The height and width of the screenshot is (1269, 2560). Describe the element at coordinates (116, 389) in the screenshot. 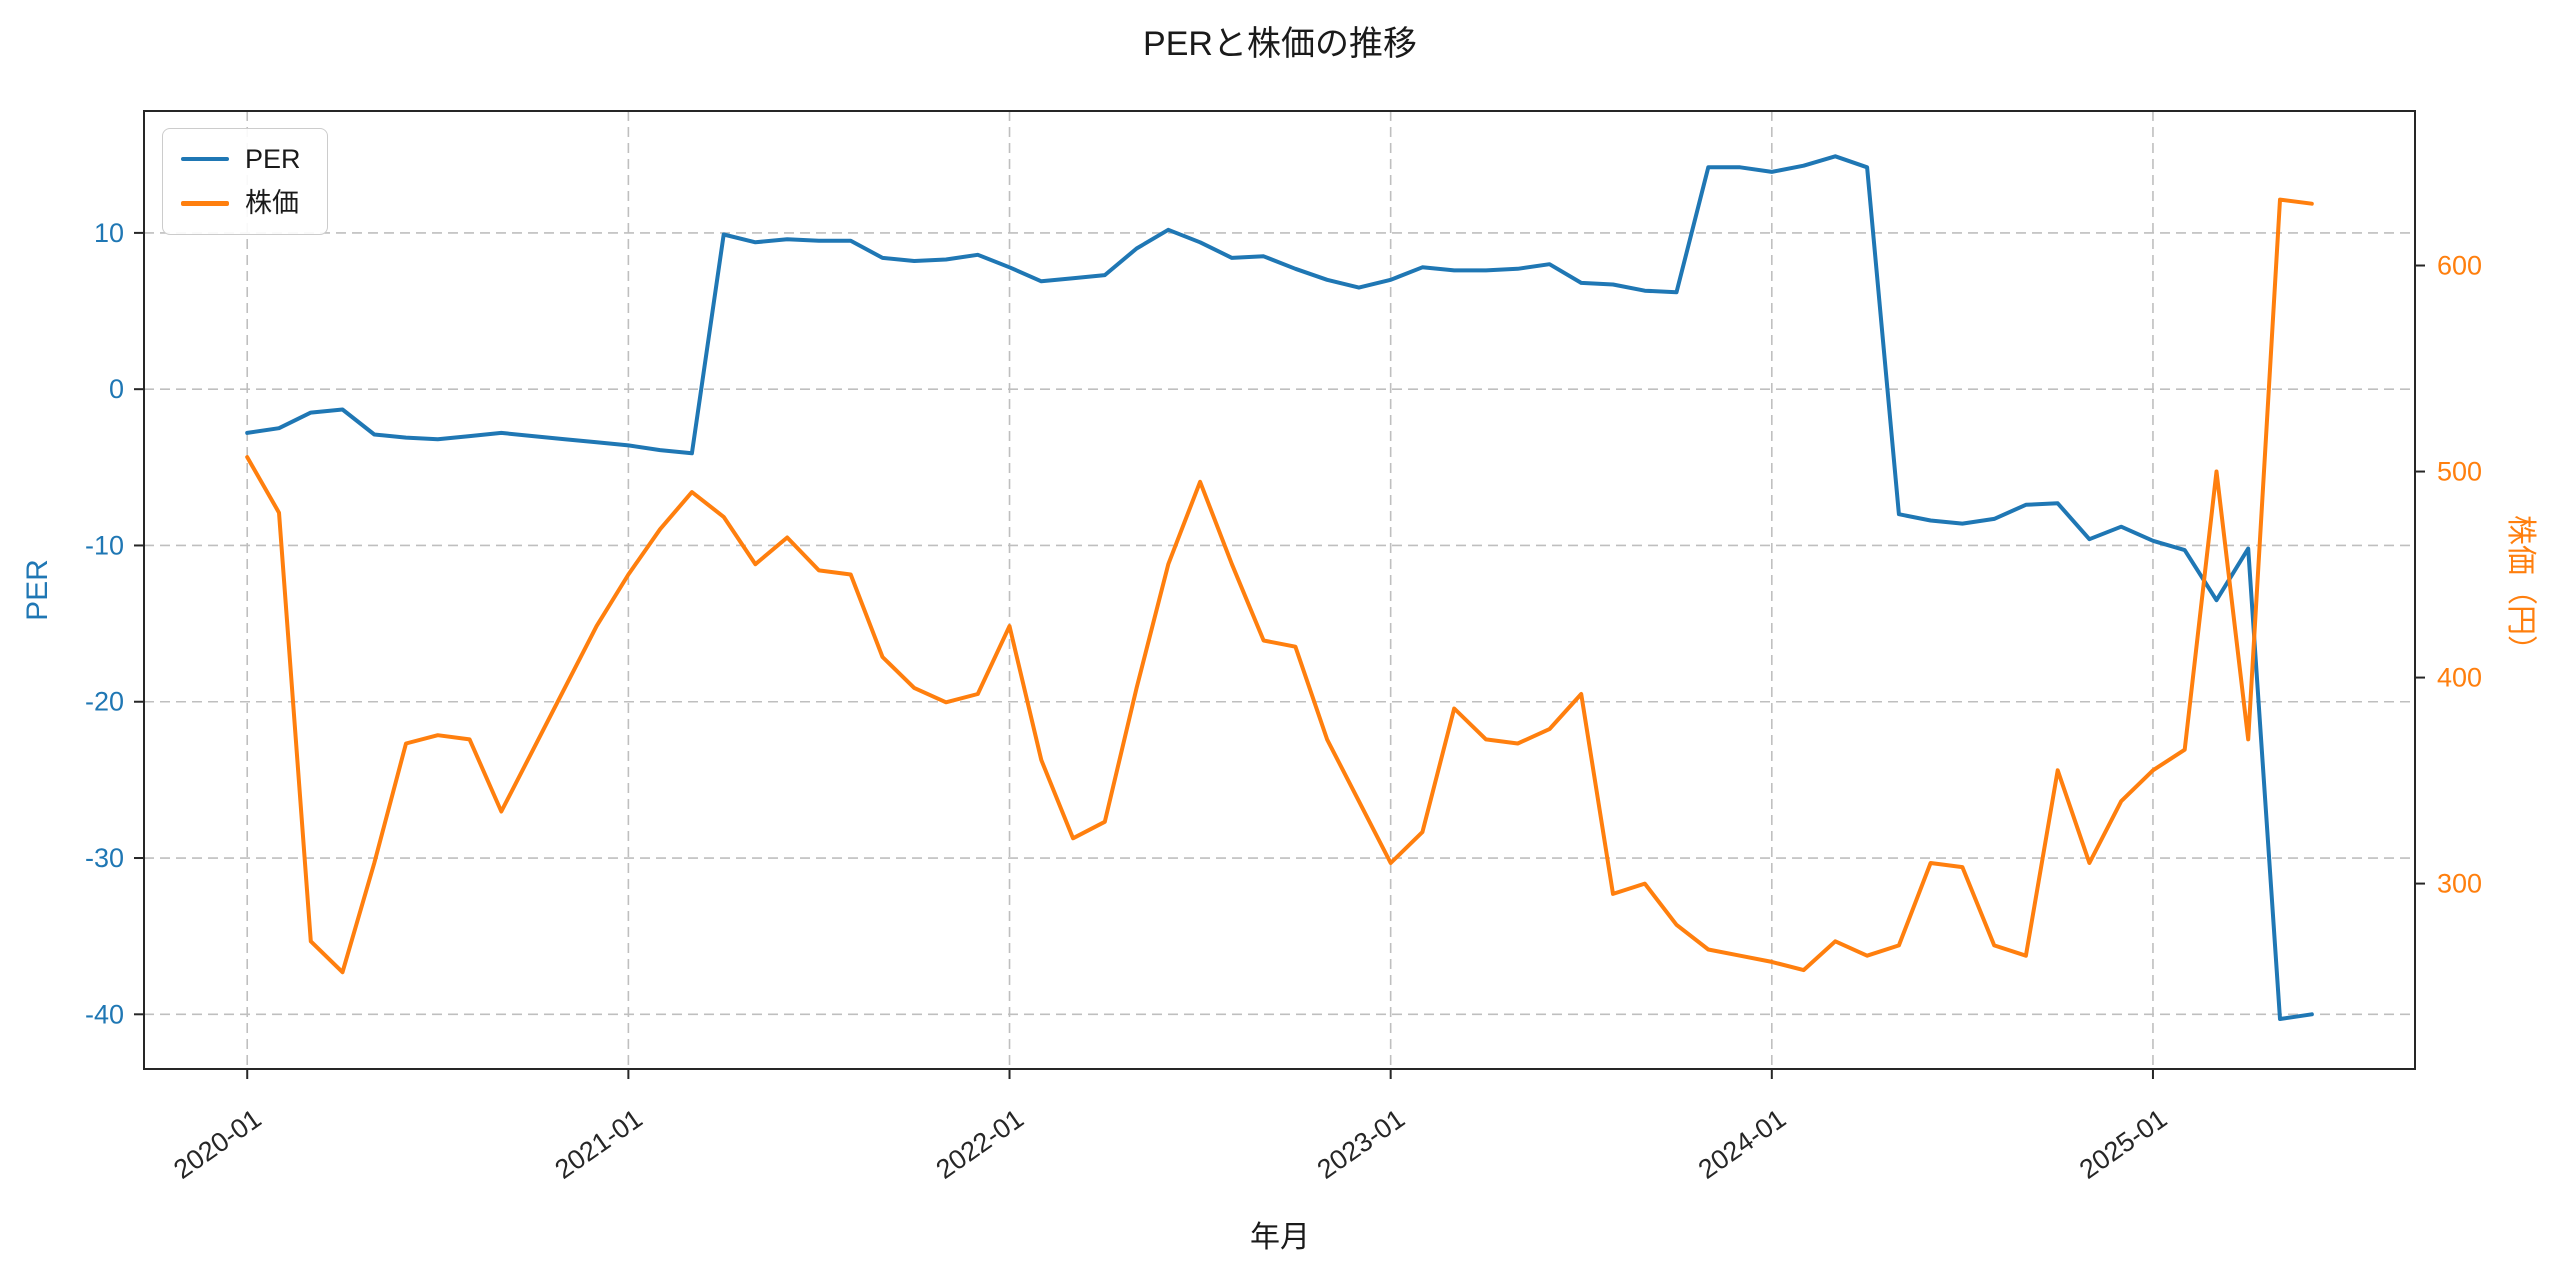

I see `left-tick-label: 0` at that location.